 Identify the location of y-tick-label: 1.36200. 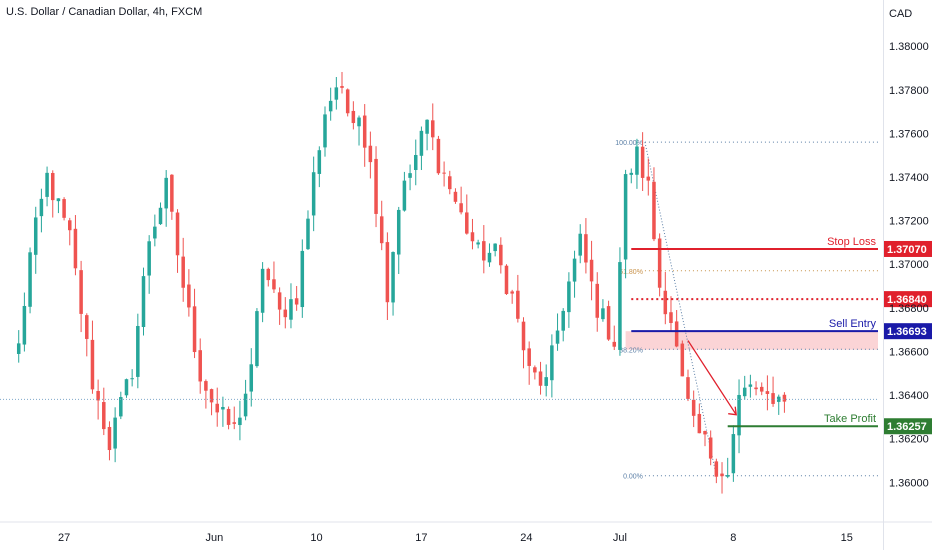
(909, 440).